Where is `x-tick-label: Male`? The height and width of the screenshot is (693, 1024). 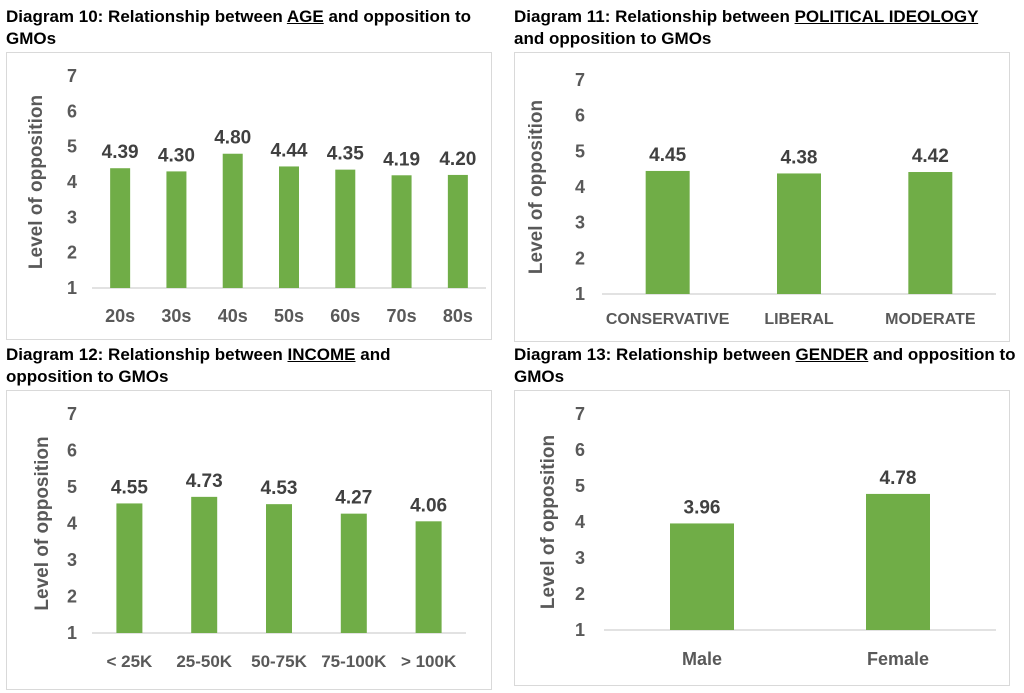 x-tick-label: Male is located at coordinates (702, 659).